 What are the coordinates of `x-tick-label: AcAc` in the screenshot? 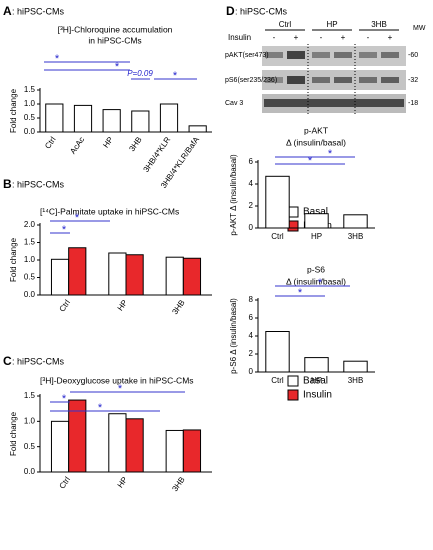 It's located at (77, 145).